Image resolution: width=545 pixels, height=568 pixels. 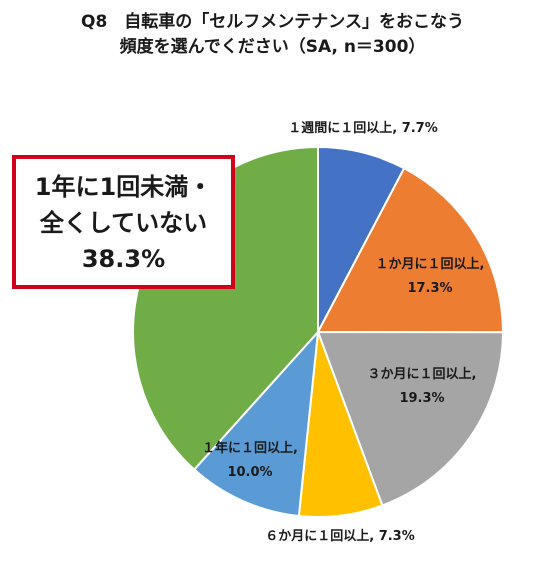 I want to click on callout-line1: 1年に1回未満・, so click(x=123, y=187).